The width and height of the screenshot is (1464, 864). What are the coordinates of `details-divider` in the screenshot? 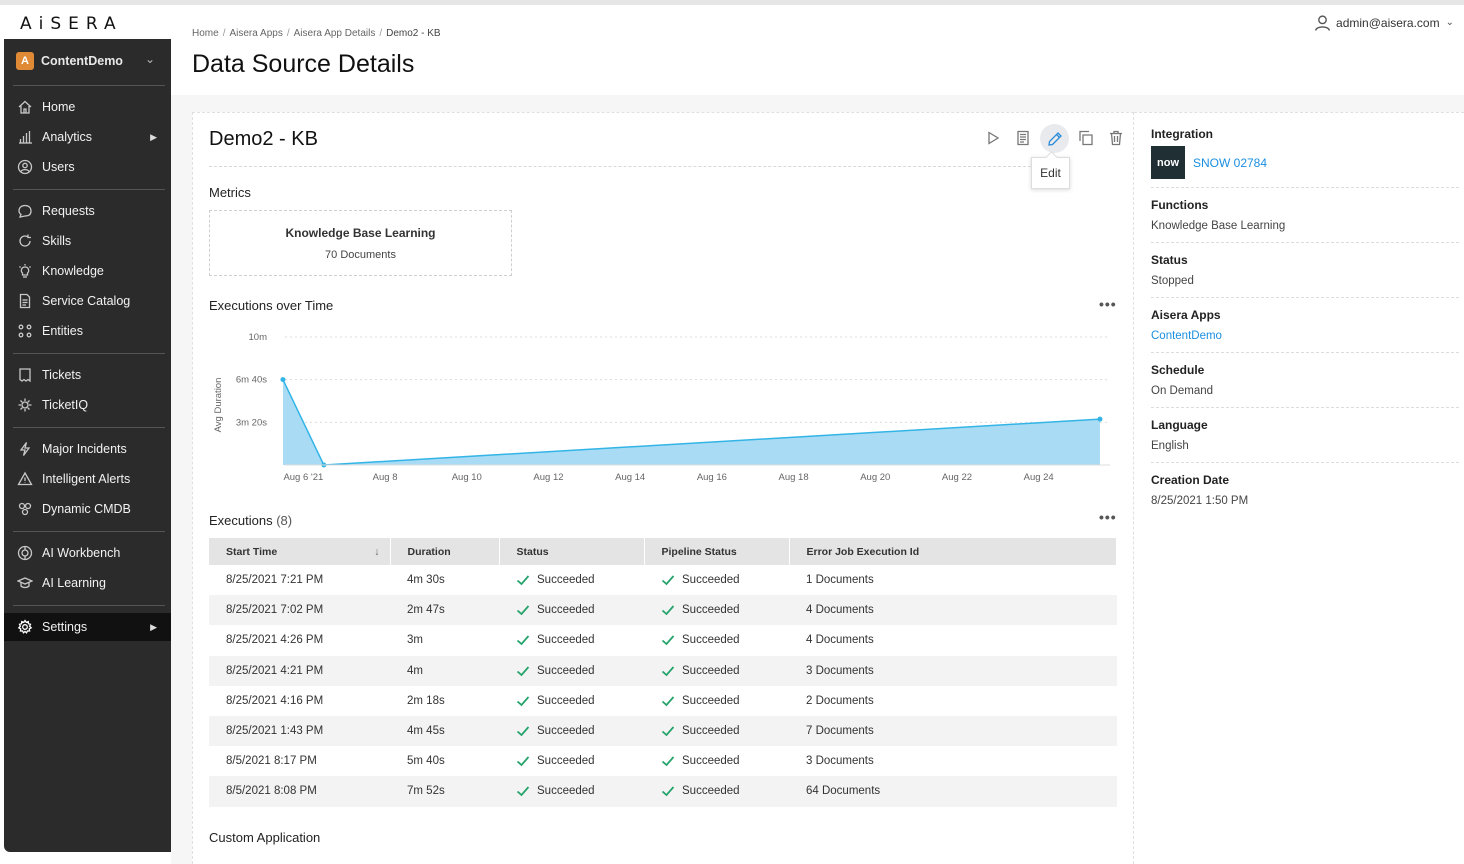 It's located at (1305, 352).